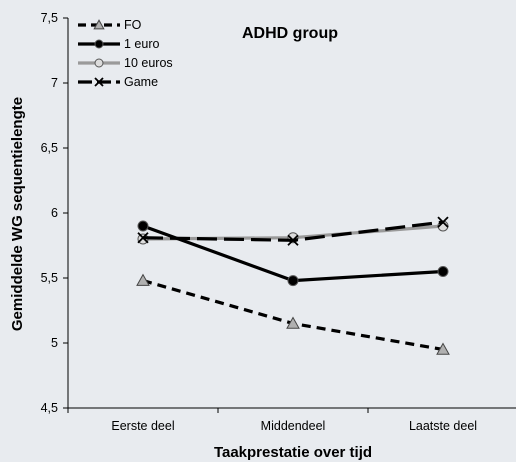  Describe the element at coordinates (54, 213) in the screenshot. I see `y-tick-label: 6` at that location.